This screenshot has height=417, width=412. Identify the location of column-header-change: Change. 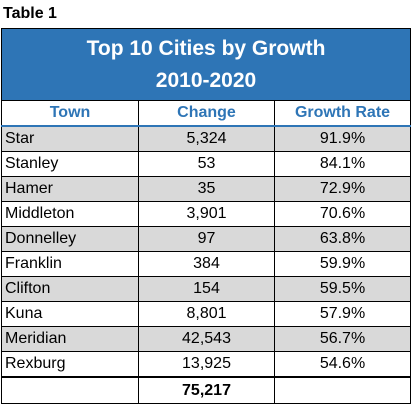
(206, 113).